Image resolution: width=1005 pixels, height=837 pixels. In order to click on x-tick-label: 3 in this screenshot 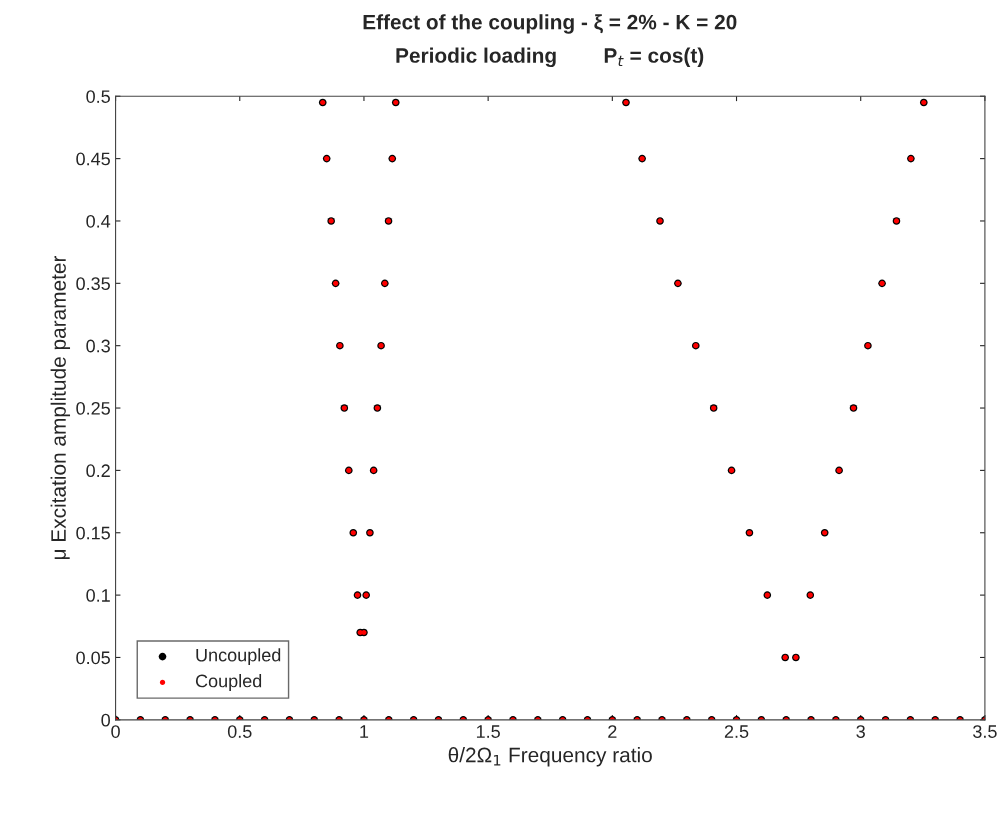, I will do `click(860, 731)`.